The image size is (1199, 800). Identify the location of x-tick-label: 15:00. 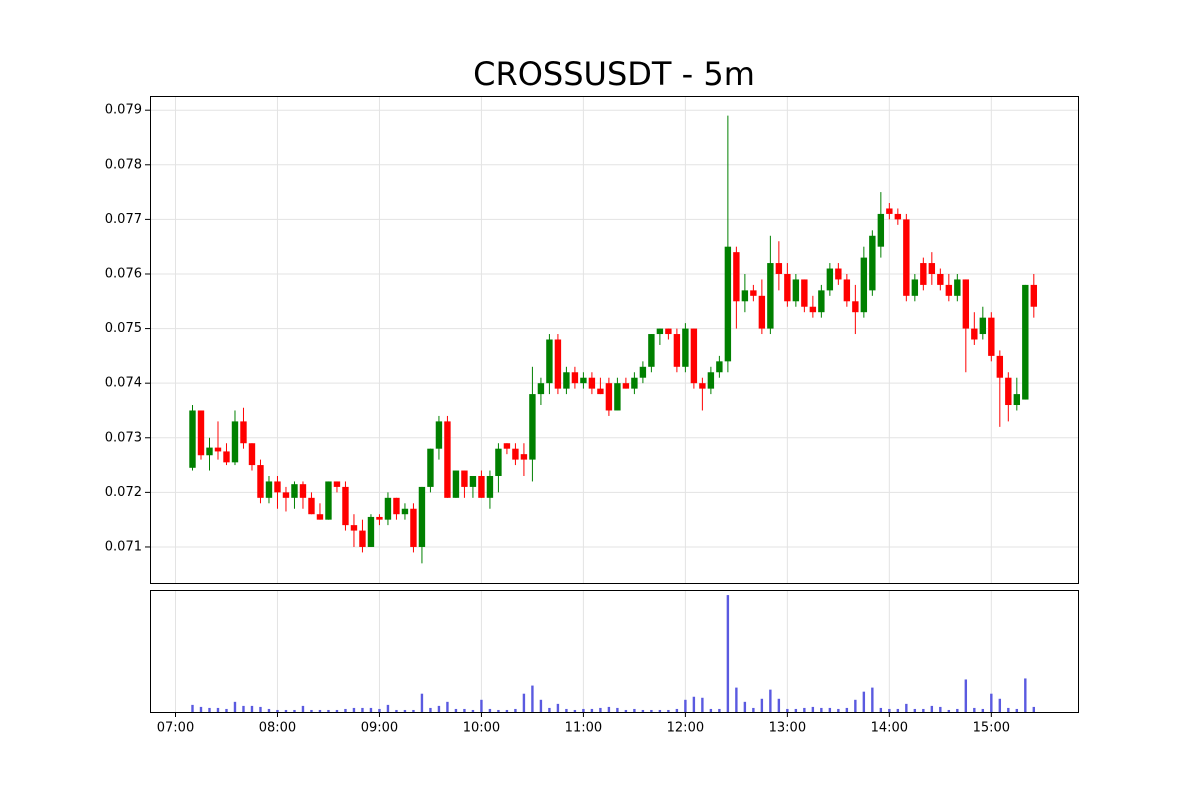
(991, 728).